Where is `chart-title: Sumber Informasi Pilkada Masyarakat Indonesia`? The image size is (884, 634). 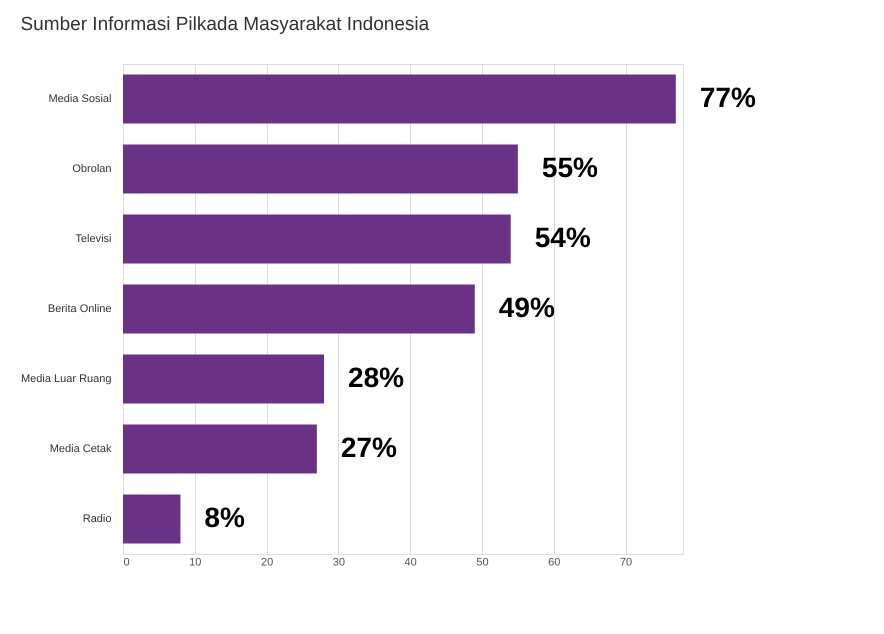 chart-title: Sumber Informasi Pilkada Masyarakat Indonesia is located at coordinates (225, 24).